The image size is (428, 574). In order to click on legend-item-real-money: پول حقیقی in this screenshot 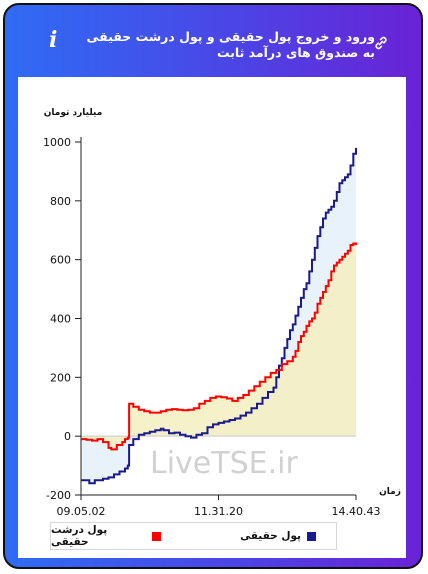, I will do `click(278, 536)`.